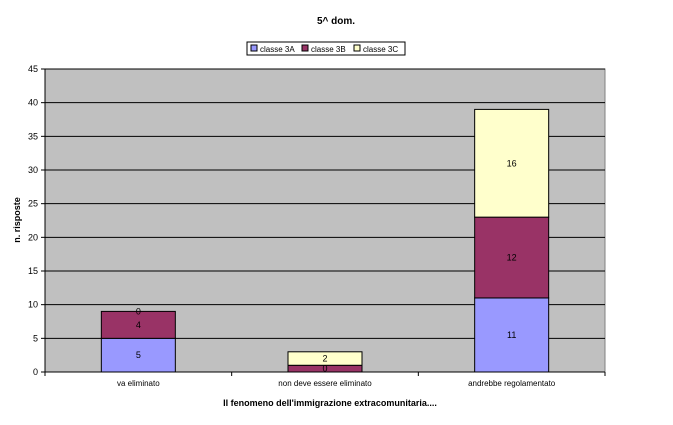 The width and height of the screenshot is (673, 425). What do you see at coordinates (380, 49) in the screenshot?
I see `legend-label: classe 3C` at bounding box center [380, 49].